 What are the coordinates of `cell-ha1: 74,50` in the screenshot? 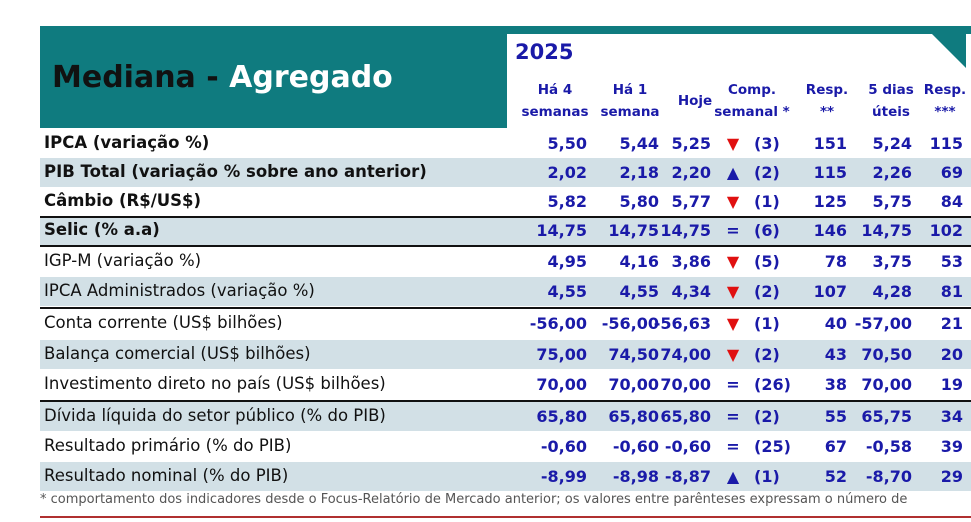 It's located at (633, 354).